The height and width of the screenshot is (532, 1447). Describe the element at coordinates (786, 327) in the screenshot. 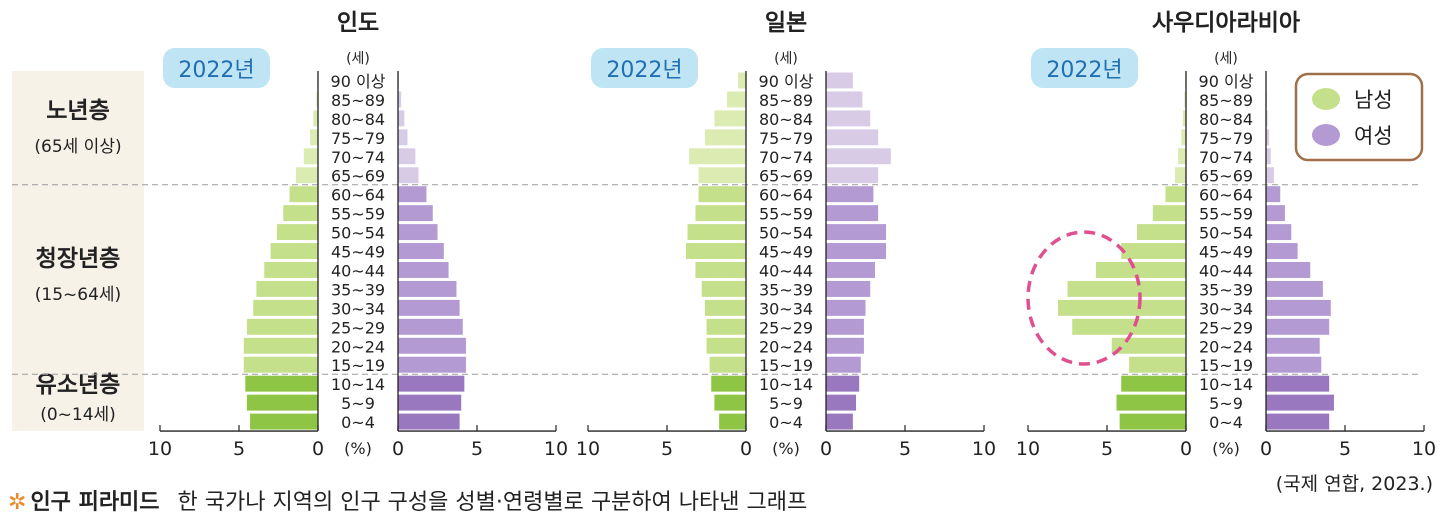

I see `age-group-label: 25~29` at that location.